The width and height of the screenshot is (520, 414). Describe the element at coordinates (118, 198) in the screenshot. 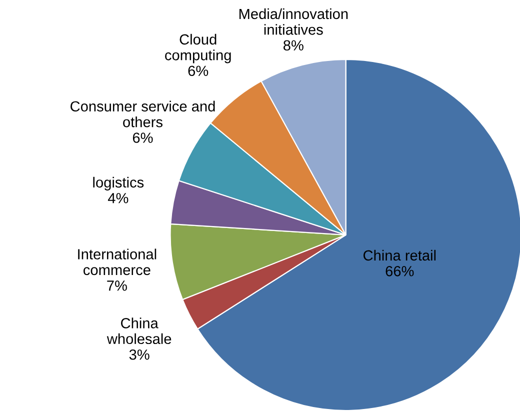

I see `data-label: 4%` at that location.